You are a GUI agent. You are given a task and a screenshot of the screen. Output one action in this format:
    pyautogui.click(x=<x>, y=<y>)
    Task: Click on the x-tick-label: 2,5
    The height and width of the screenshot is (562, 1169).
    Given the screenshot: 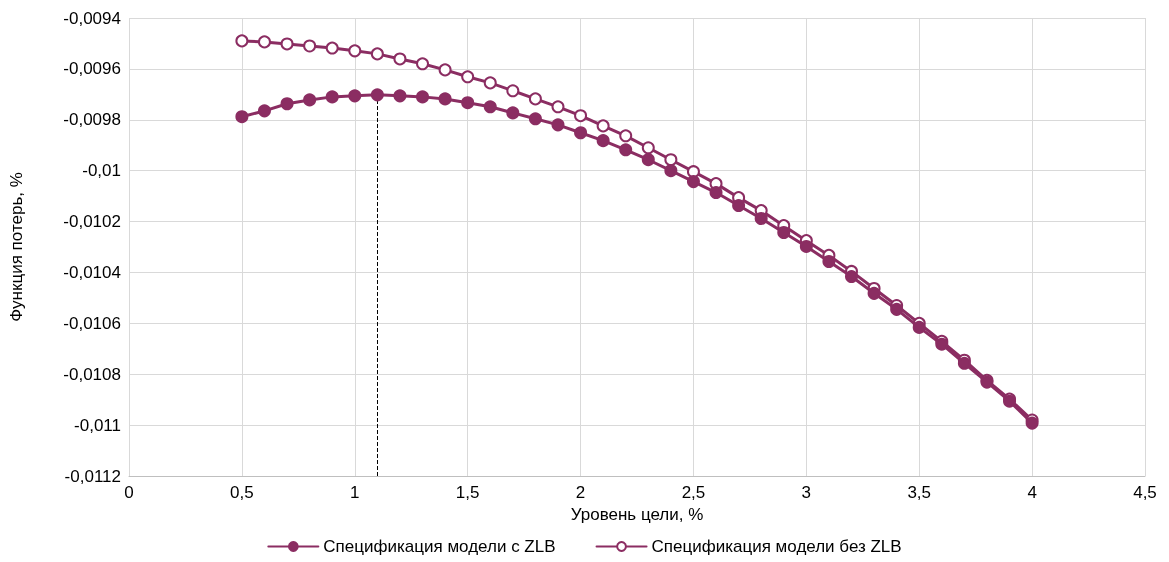 What is the action you would take?
    pyautogui.click(x=693, y=492)
    